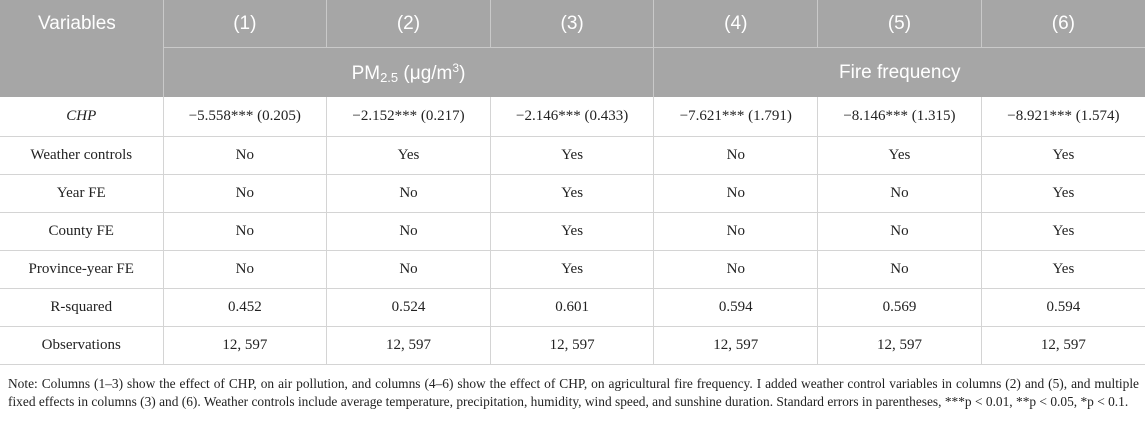  I want to click on header-blank, so click(82, 72).